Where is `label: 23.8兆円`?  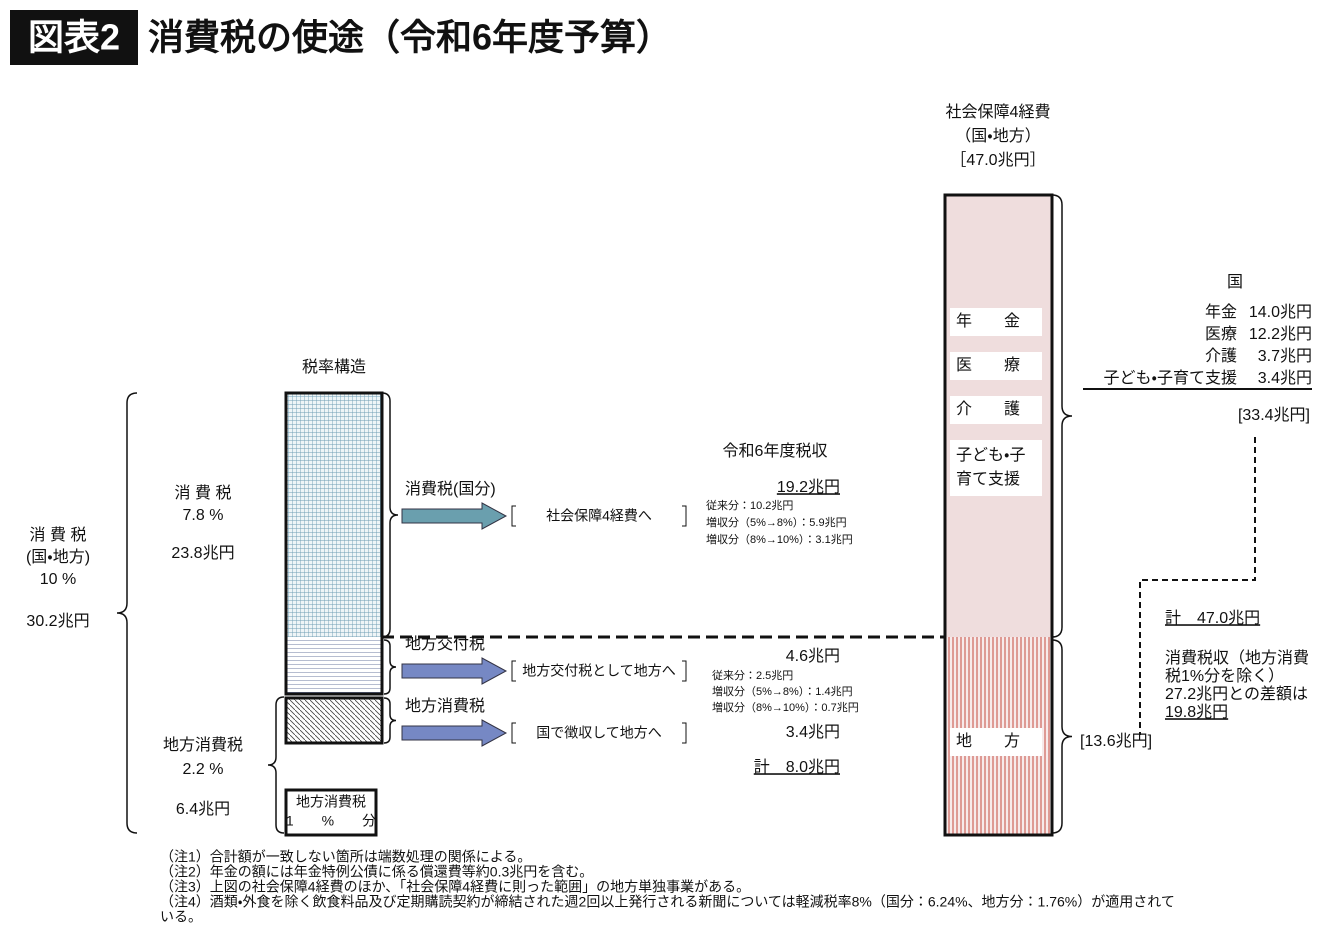 label: 23.8兆円 is located at coordinates (202, 553).